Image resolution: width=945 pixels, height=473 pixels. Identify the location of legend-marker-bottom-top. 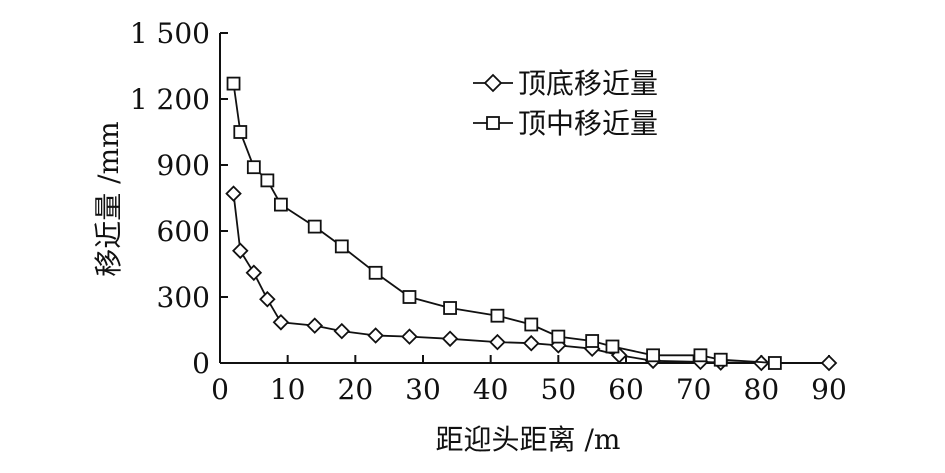
(493, 83).